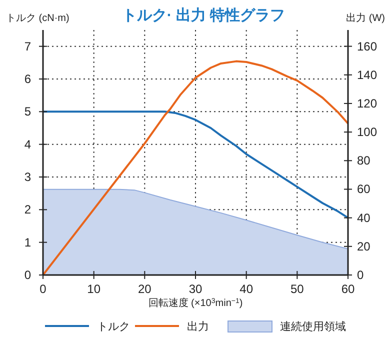  Describe the element at coordinates (145, 289) in the screenshot. I see `x-tick-label: 20` at that location.